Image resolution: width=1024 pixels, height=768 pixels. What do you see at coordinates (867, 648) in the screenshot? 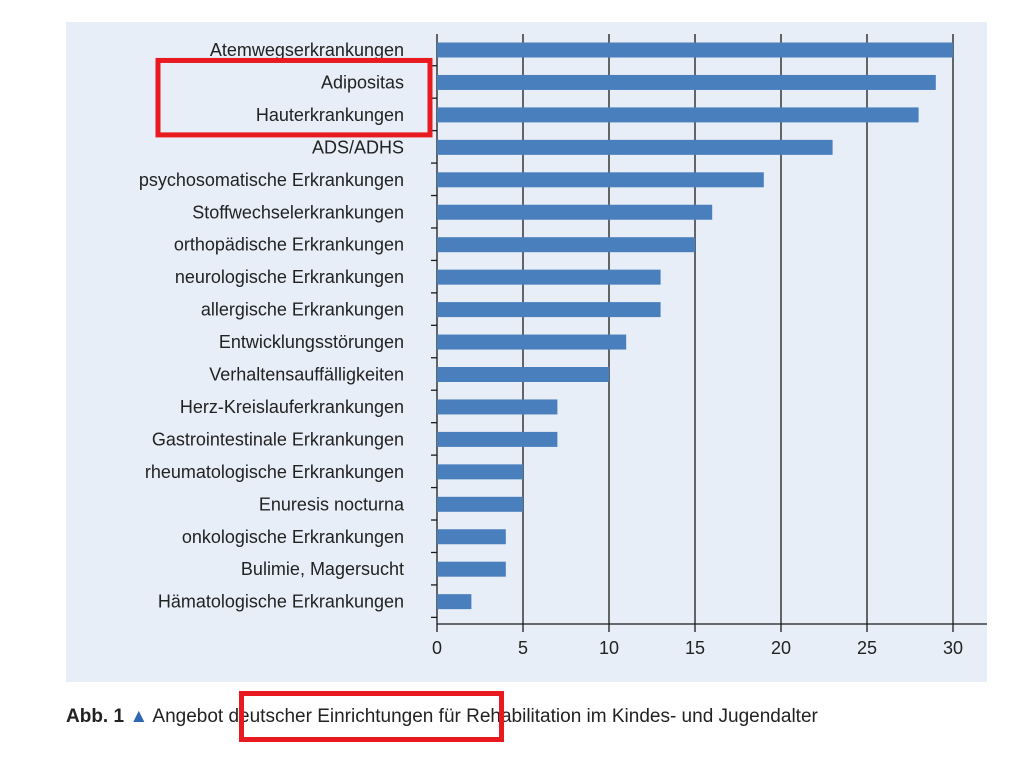
I see `x-tick-label: 25` at bounding box center [867, 648].